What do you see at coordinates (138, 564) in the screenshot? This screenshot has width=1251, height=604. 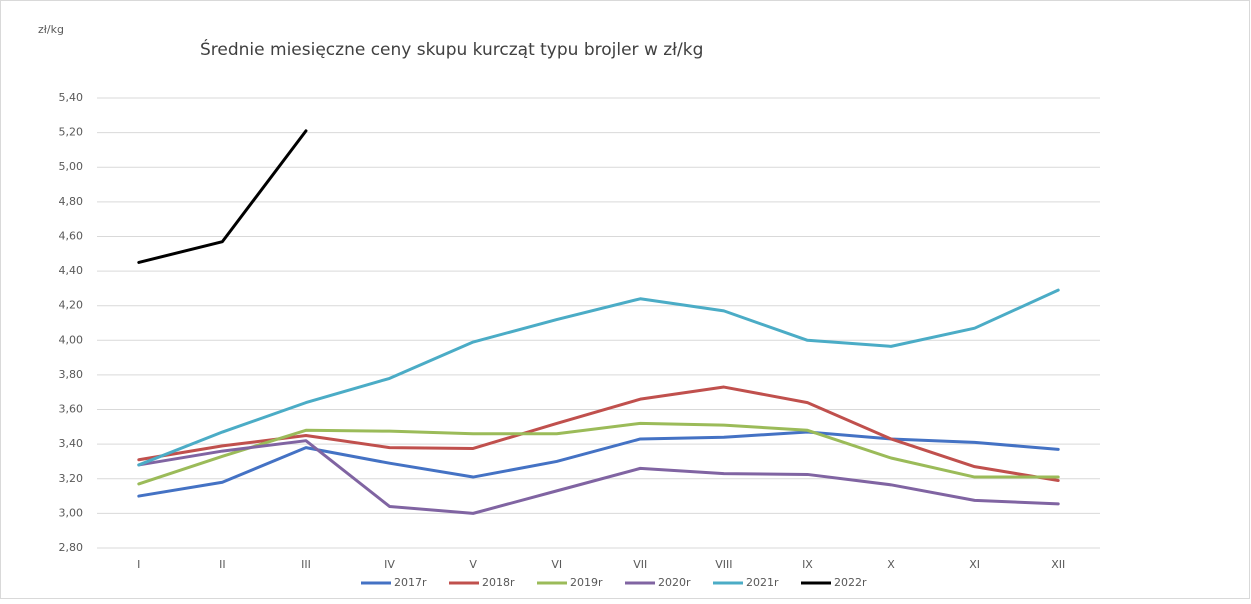 I see `x-tick-label: I` at bounding box center [138, 564].